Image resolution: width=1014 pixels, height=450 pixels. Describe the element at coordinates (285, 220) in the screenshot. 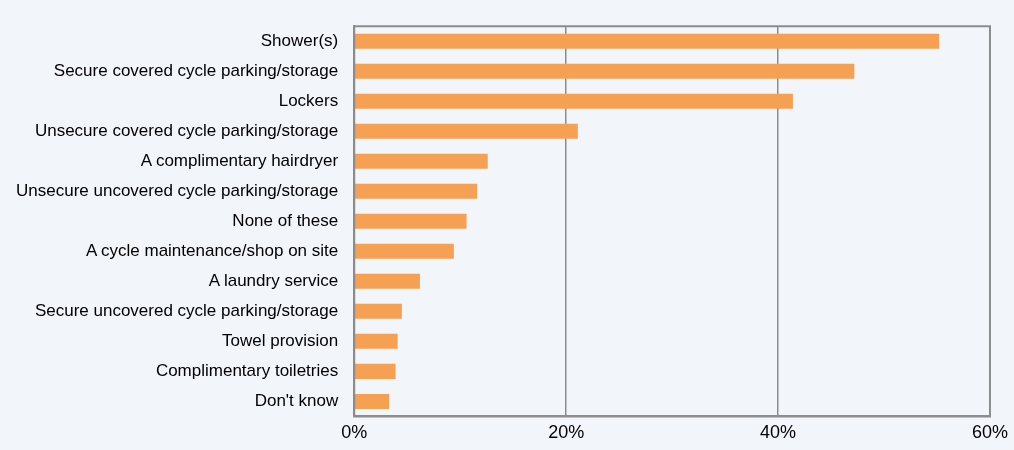

I see `y-tick-label: None of these` at that location.